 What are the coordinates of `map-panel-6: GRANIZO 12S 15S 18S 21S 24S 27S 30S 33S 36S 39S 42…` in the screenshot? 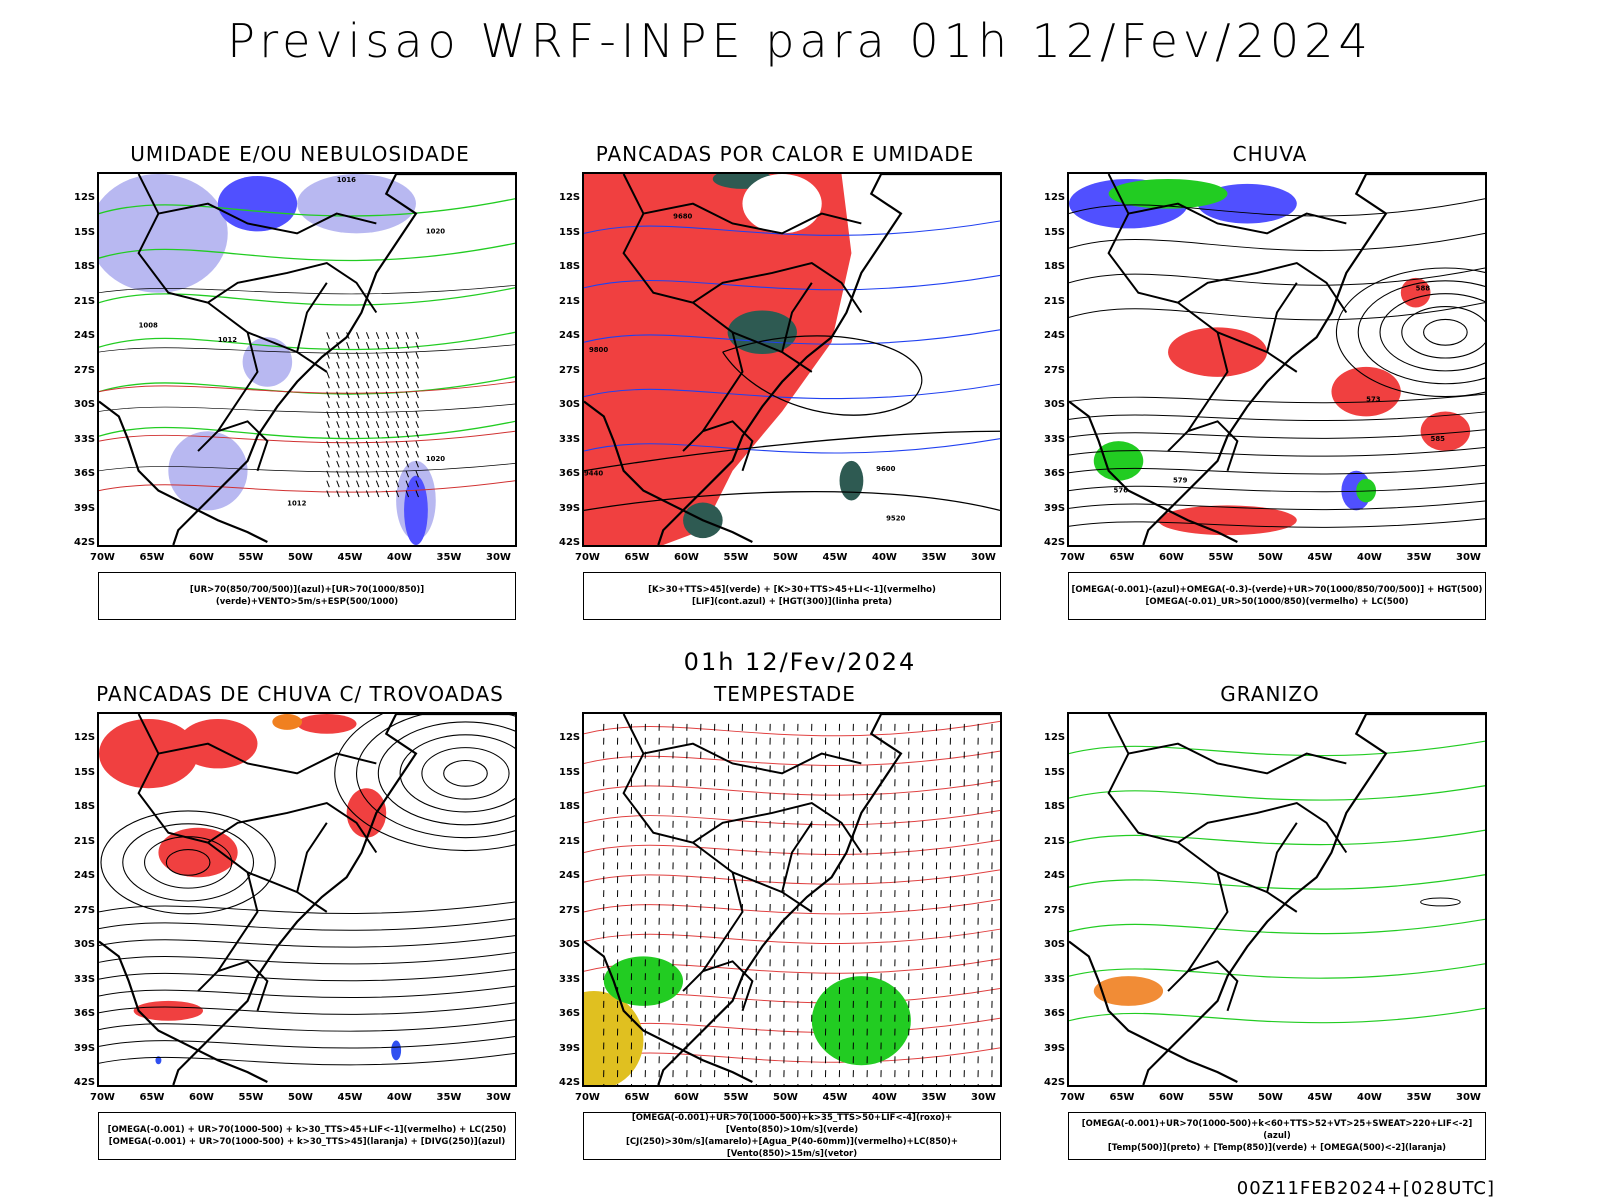 It's located at (1267, 921).